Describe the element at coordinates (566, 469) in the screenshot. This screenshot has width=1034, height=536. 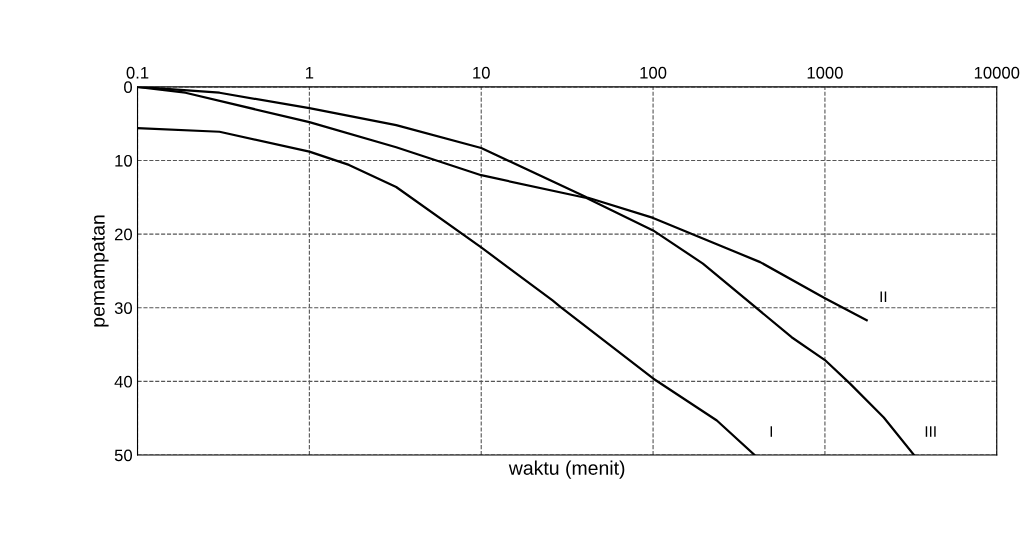
I see `x-axis-title: waktu (menit)` at that location.